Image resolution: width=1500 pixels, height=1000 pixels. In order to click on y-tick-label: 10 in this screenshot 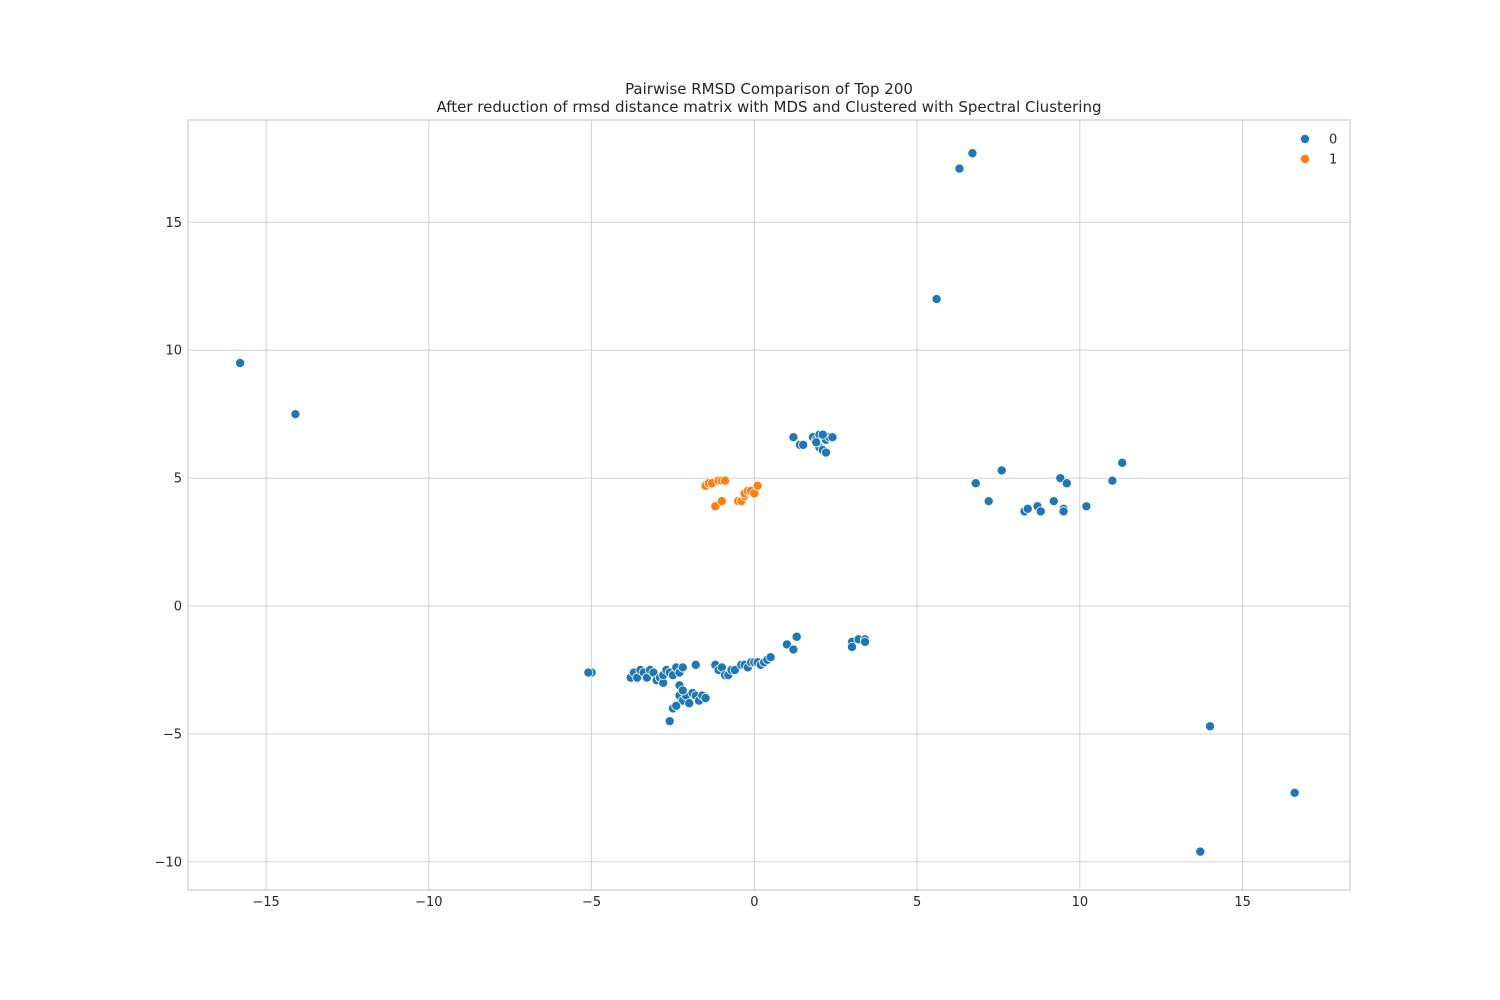, I will do `click(173, 351)`.